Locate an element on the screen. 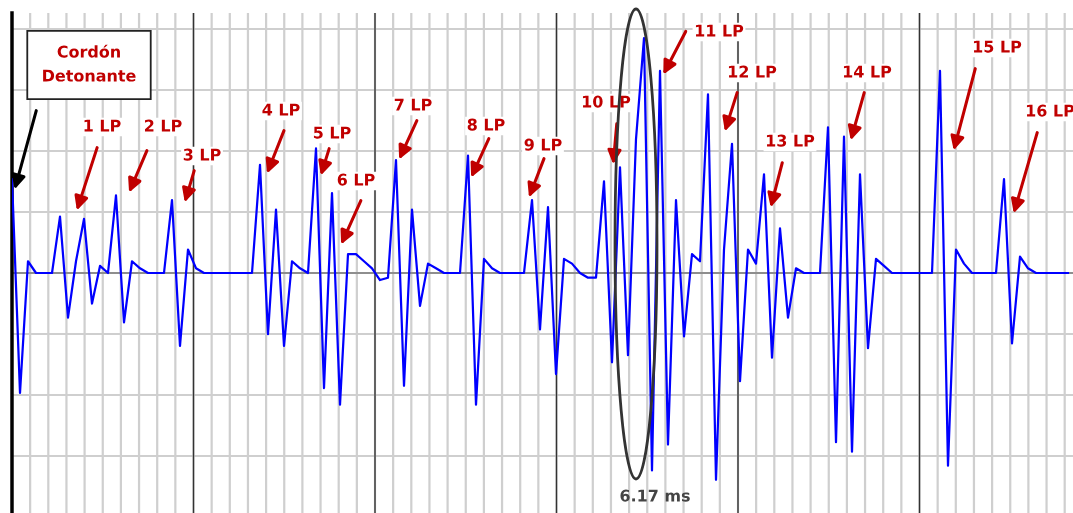 This screenshot has width=1073, height=513. annotation: 6 LP is located at coordinates (356, 179).